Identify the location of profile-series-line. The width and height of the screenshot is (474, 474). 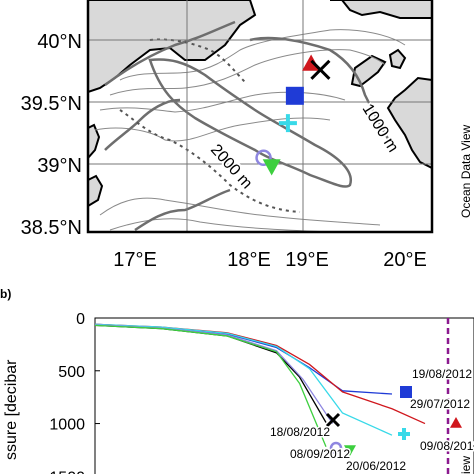
(210, 386).